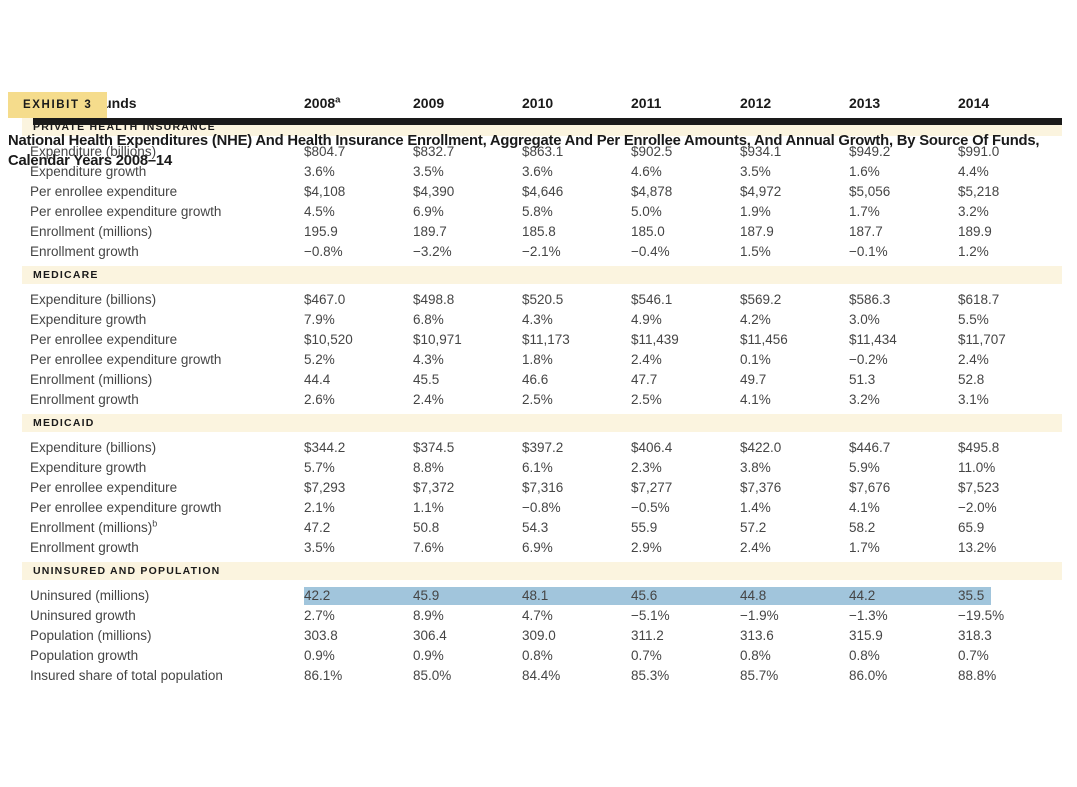 This screenshot has width=1077, height=787. What do you see at coordinates (973, 655) in the screenshot?
I see `cell-value: 0.7%` at bounding box center [973, 655].